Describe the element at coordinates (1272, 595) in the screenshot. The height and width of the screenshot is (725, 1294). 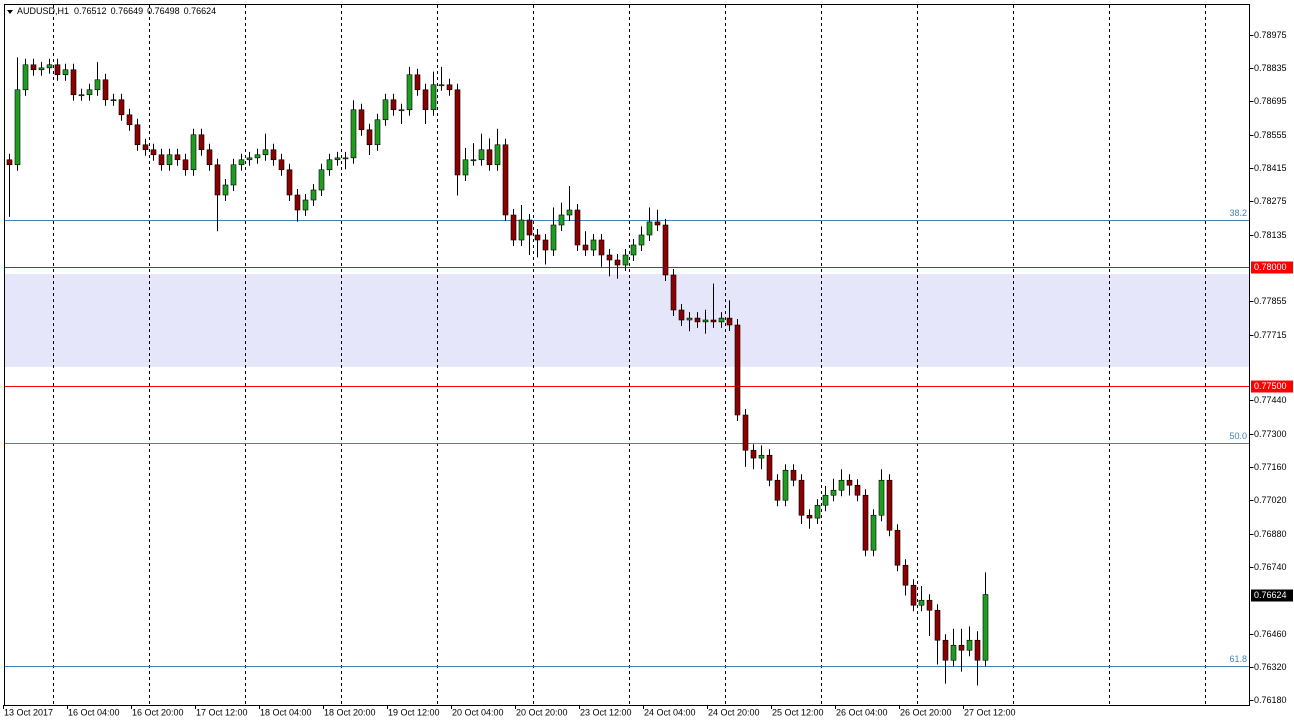
I see `current-price-tag` at that location.